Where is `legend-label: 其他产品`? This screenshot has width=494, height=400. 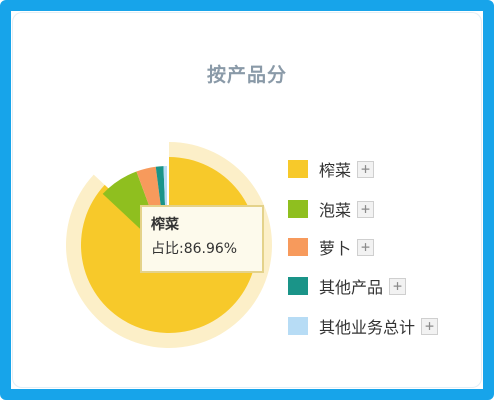 legend-label: 其他产品 is located at coordinates (351, 287).